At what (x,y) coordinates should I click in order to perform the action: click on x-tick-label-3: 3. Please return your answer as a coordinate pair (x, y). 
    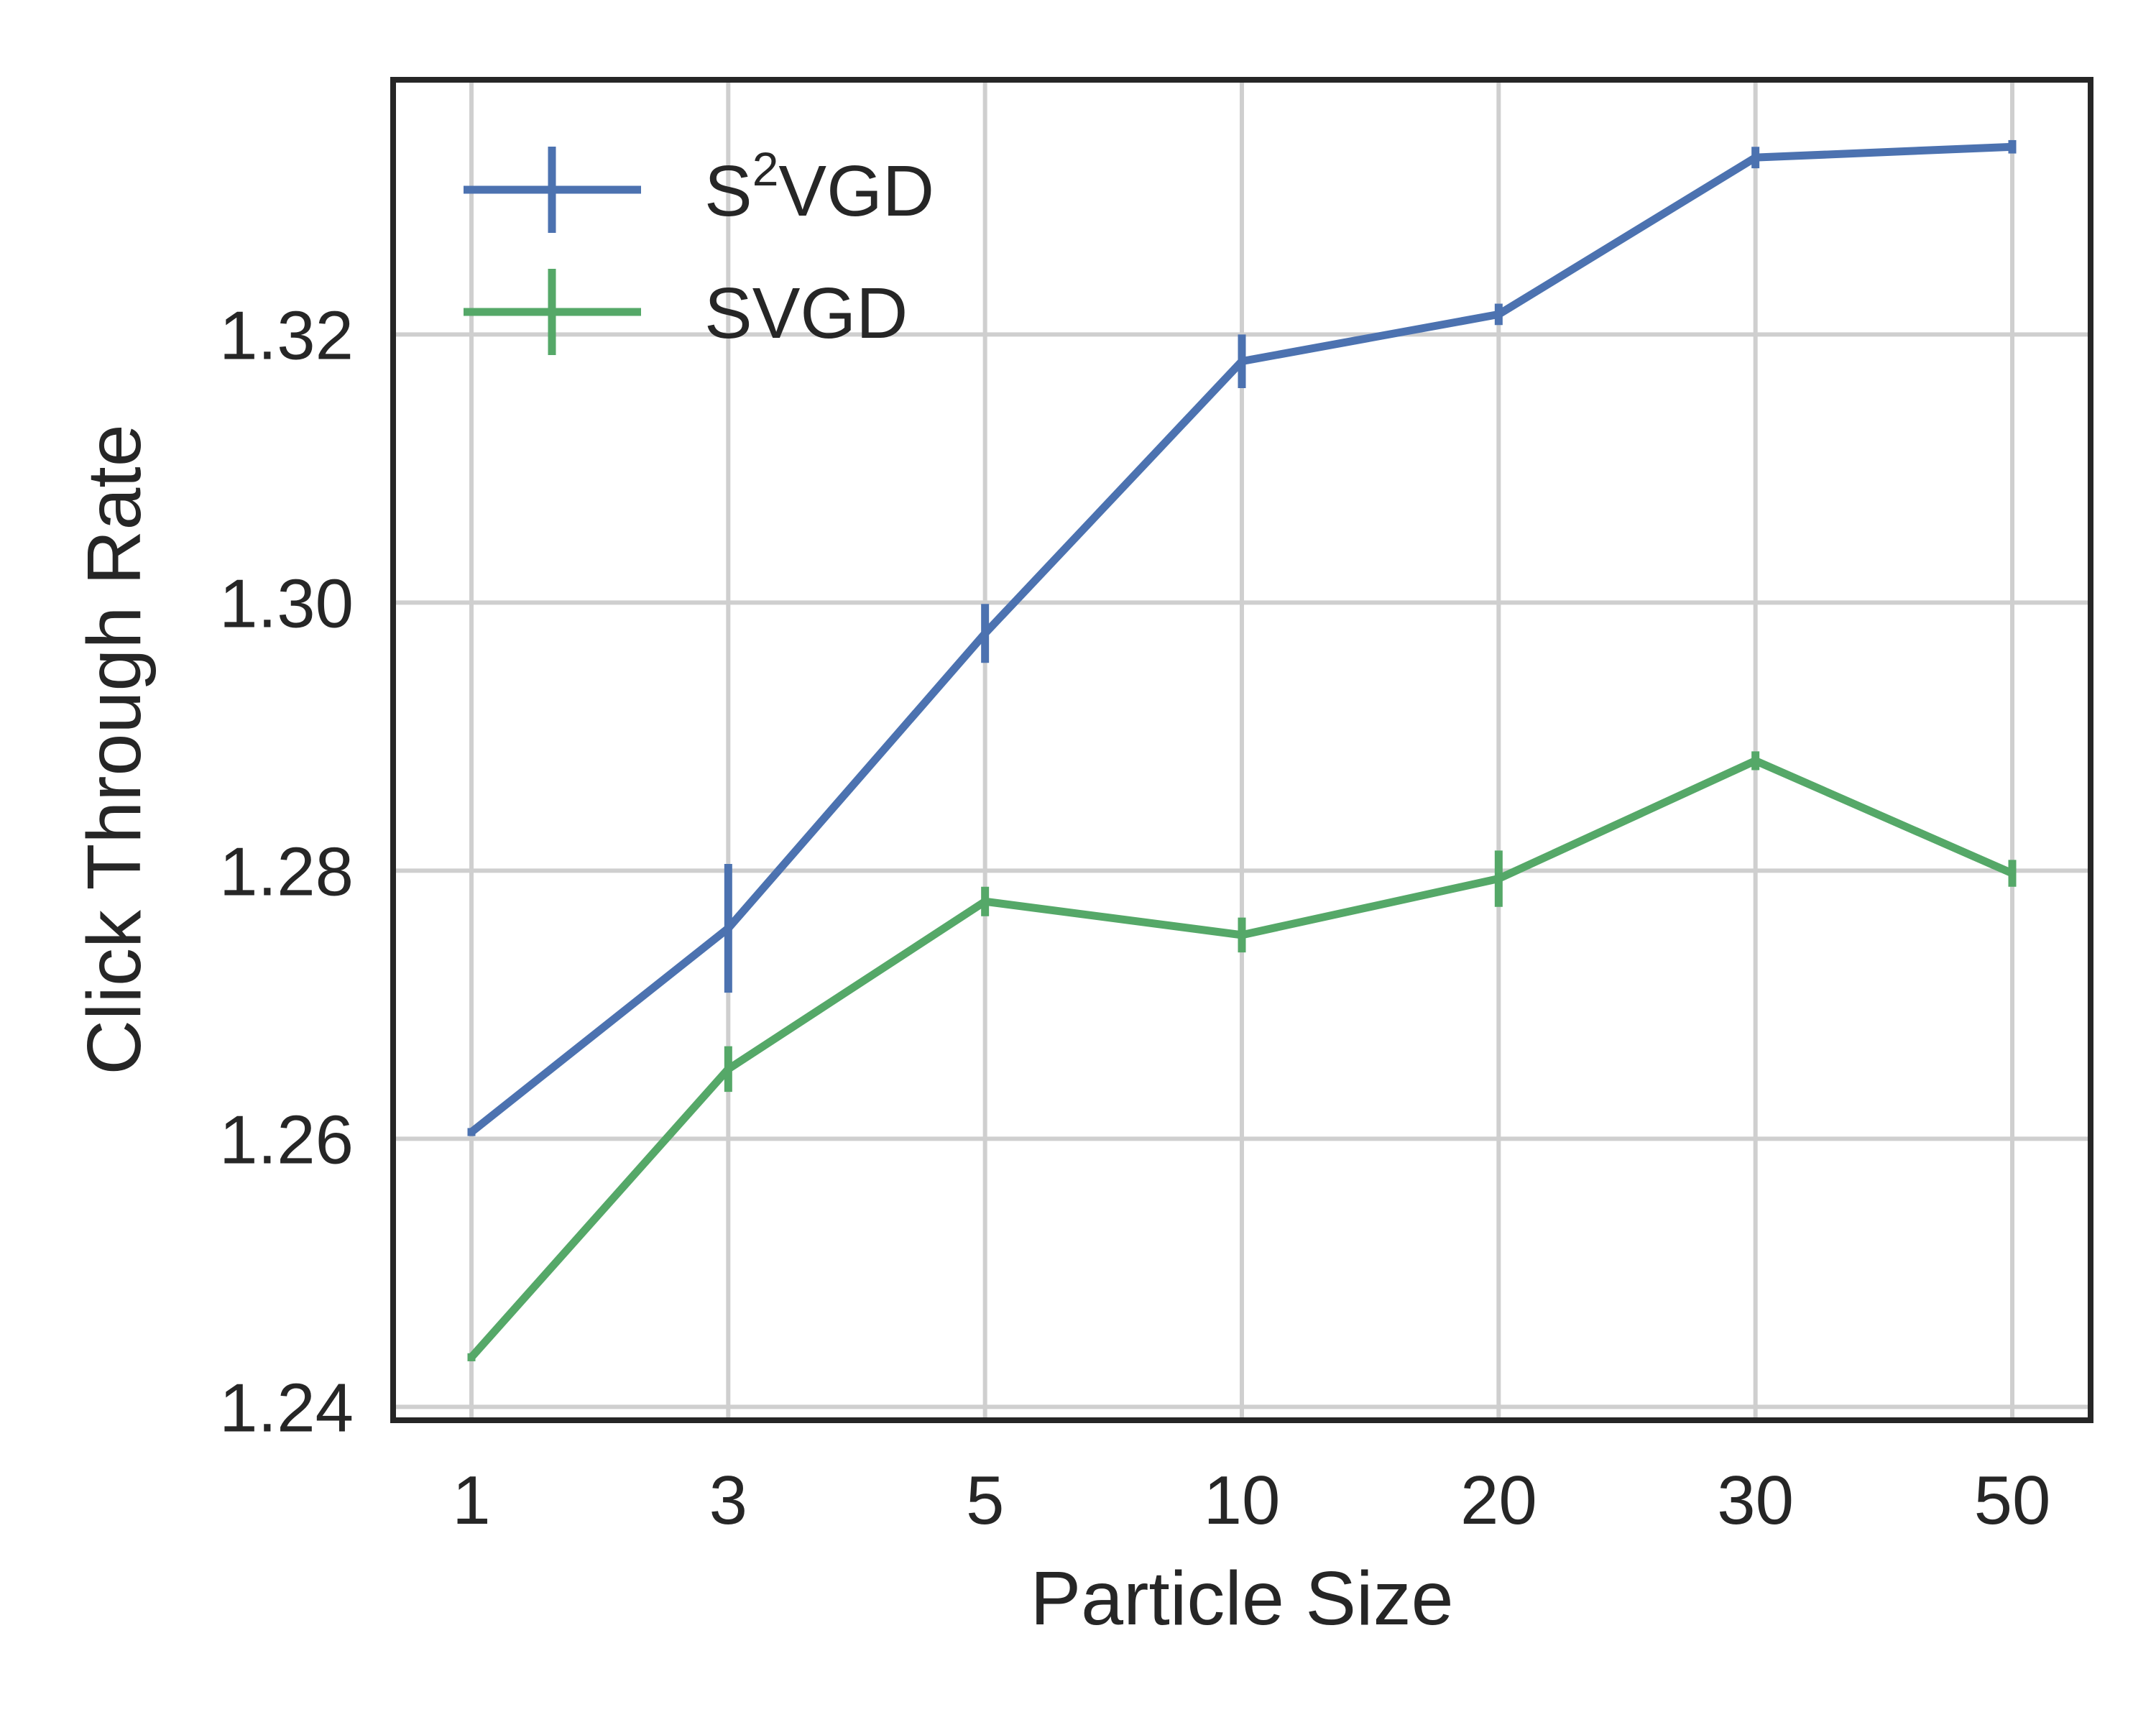
    Looking at the image, I should click on (728, 1500).